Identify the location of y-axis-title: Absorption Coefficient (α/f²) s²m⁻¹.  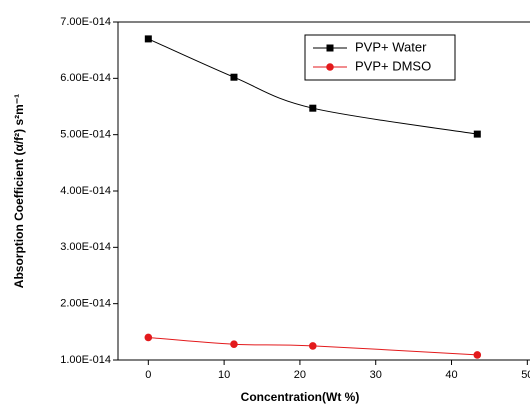
(19, 191).